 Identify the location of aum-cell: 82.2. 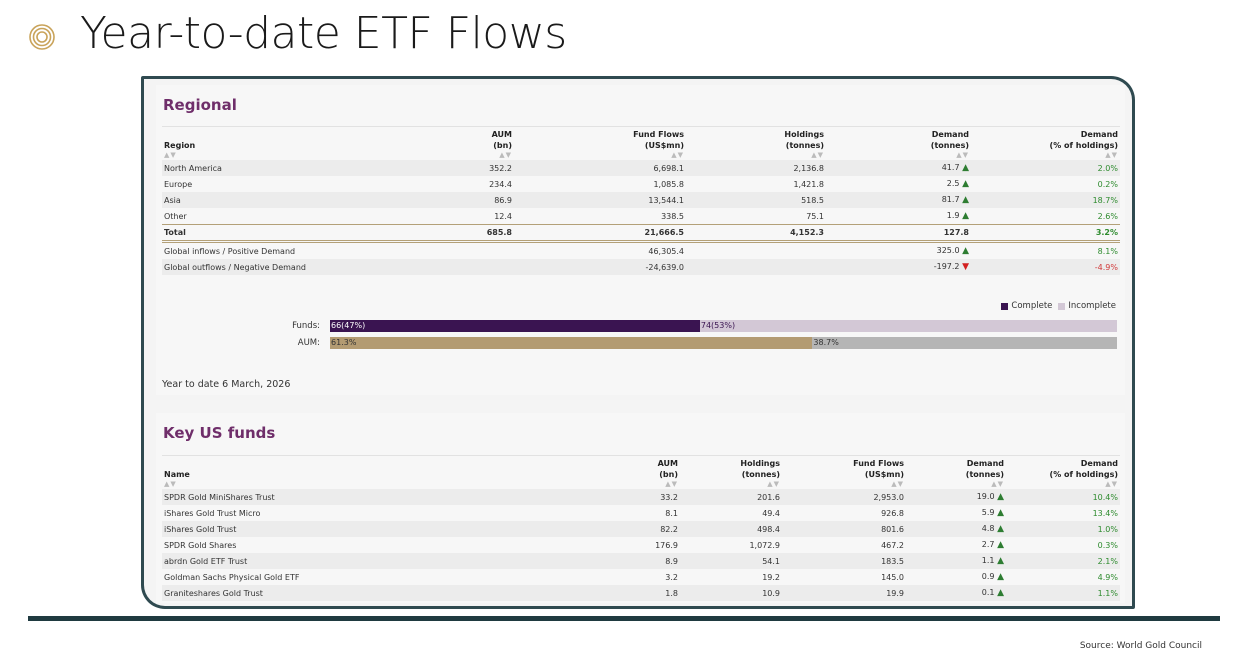
(641, 529).